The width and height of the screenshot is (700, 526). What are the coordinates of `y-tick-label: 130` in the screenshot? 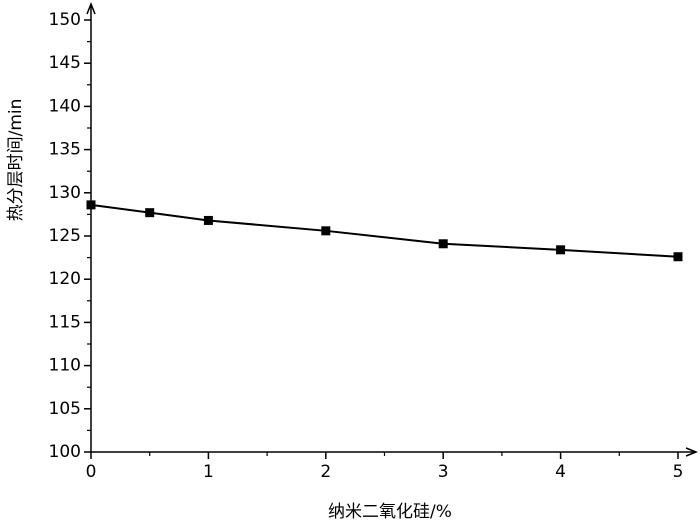 It's located at (65, 193).